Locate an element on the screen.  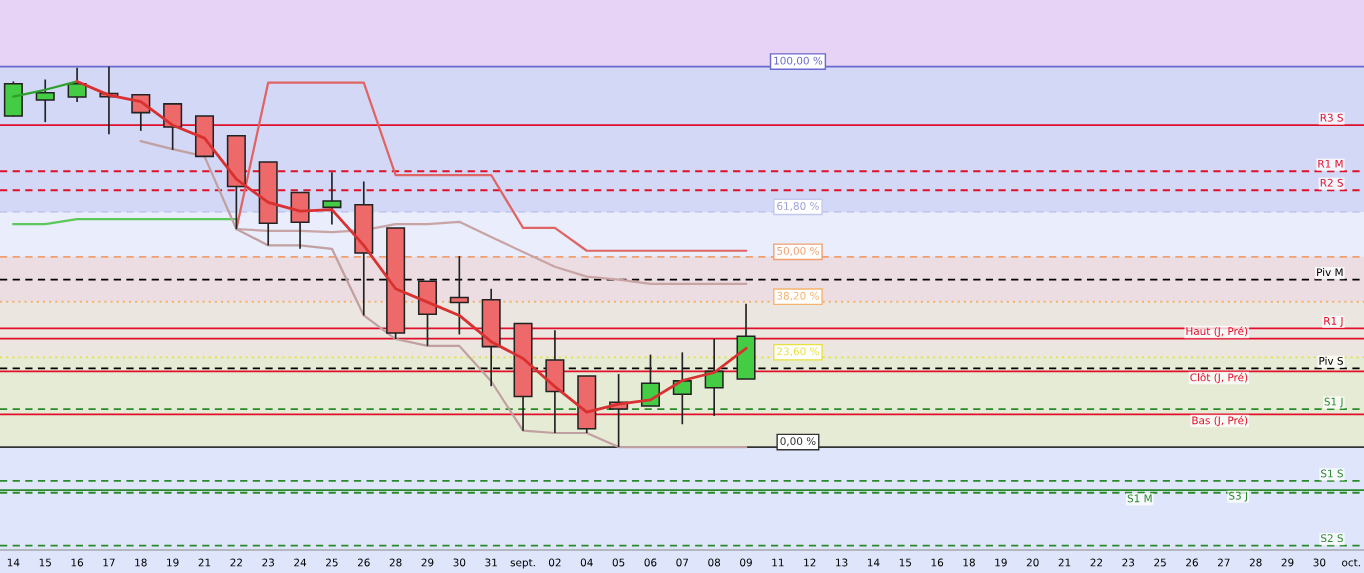
x-tick-label: 27 is located at coordinates (1223, 562).